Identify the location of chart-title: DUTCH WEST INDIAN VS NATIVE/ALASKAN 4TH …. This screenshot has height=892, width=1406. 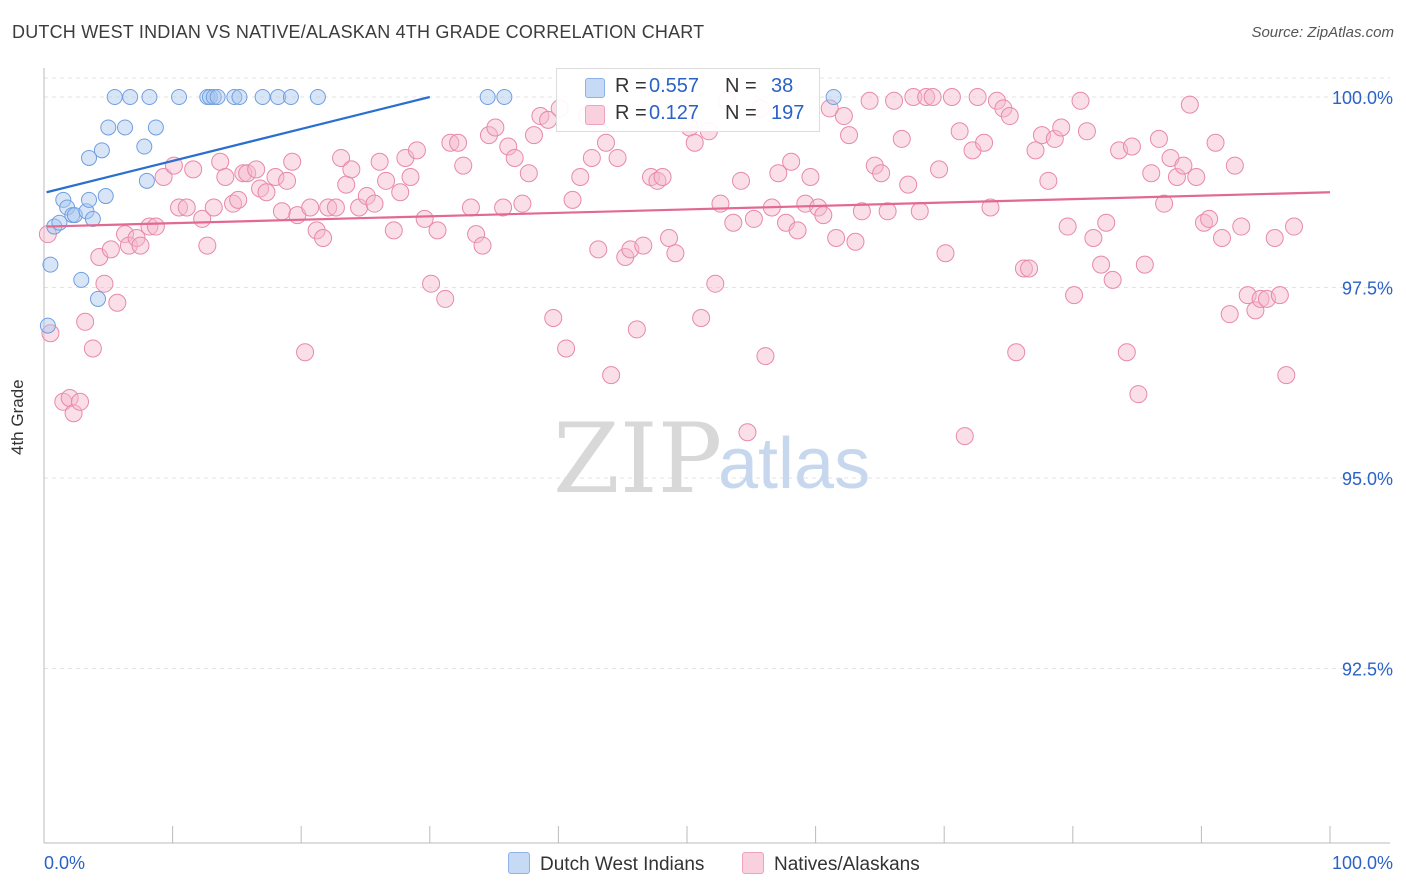
(358, 32).